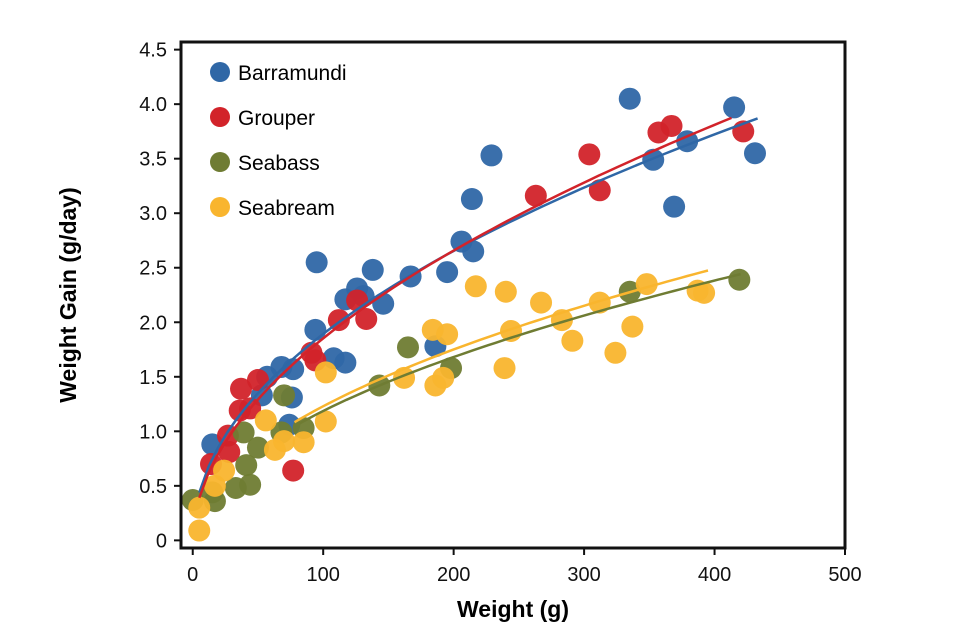 The image size is (960, 639). What do you see at coordinates (501, 346) in the screenshot?
I see `trendline-seabream` at bounding box center [501, 346].